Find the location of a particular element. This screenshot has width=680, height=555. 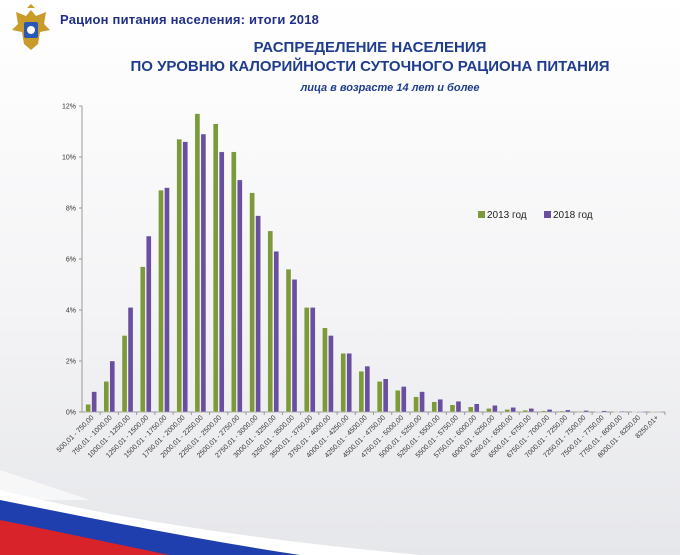

legend-label-2018: 2018 год is located at coordinates (573, 215).